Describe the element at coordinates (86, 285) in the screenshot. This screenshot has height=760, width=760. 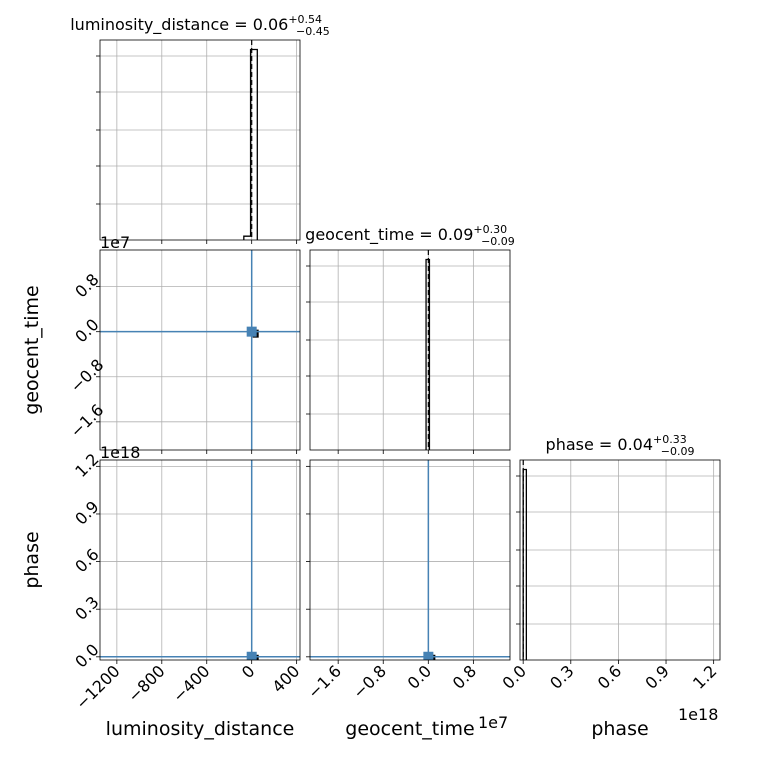
I see `y-tick-label-geocent_time: 0.8` at that location.